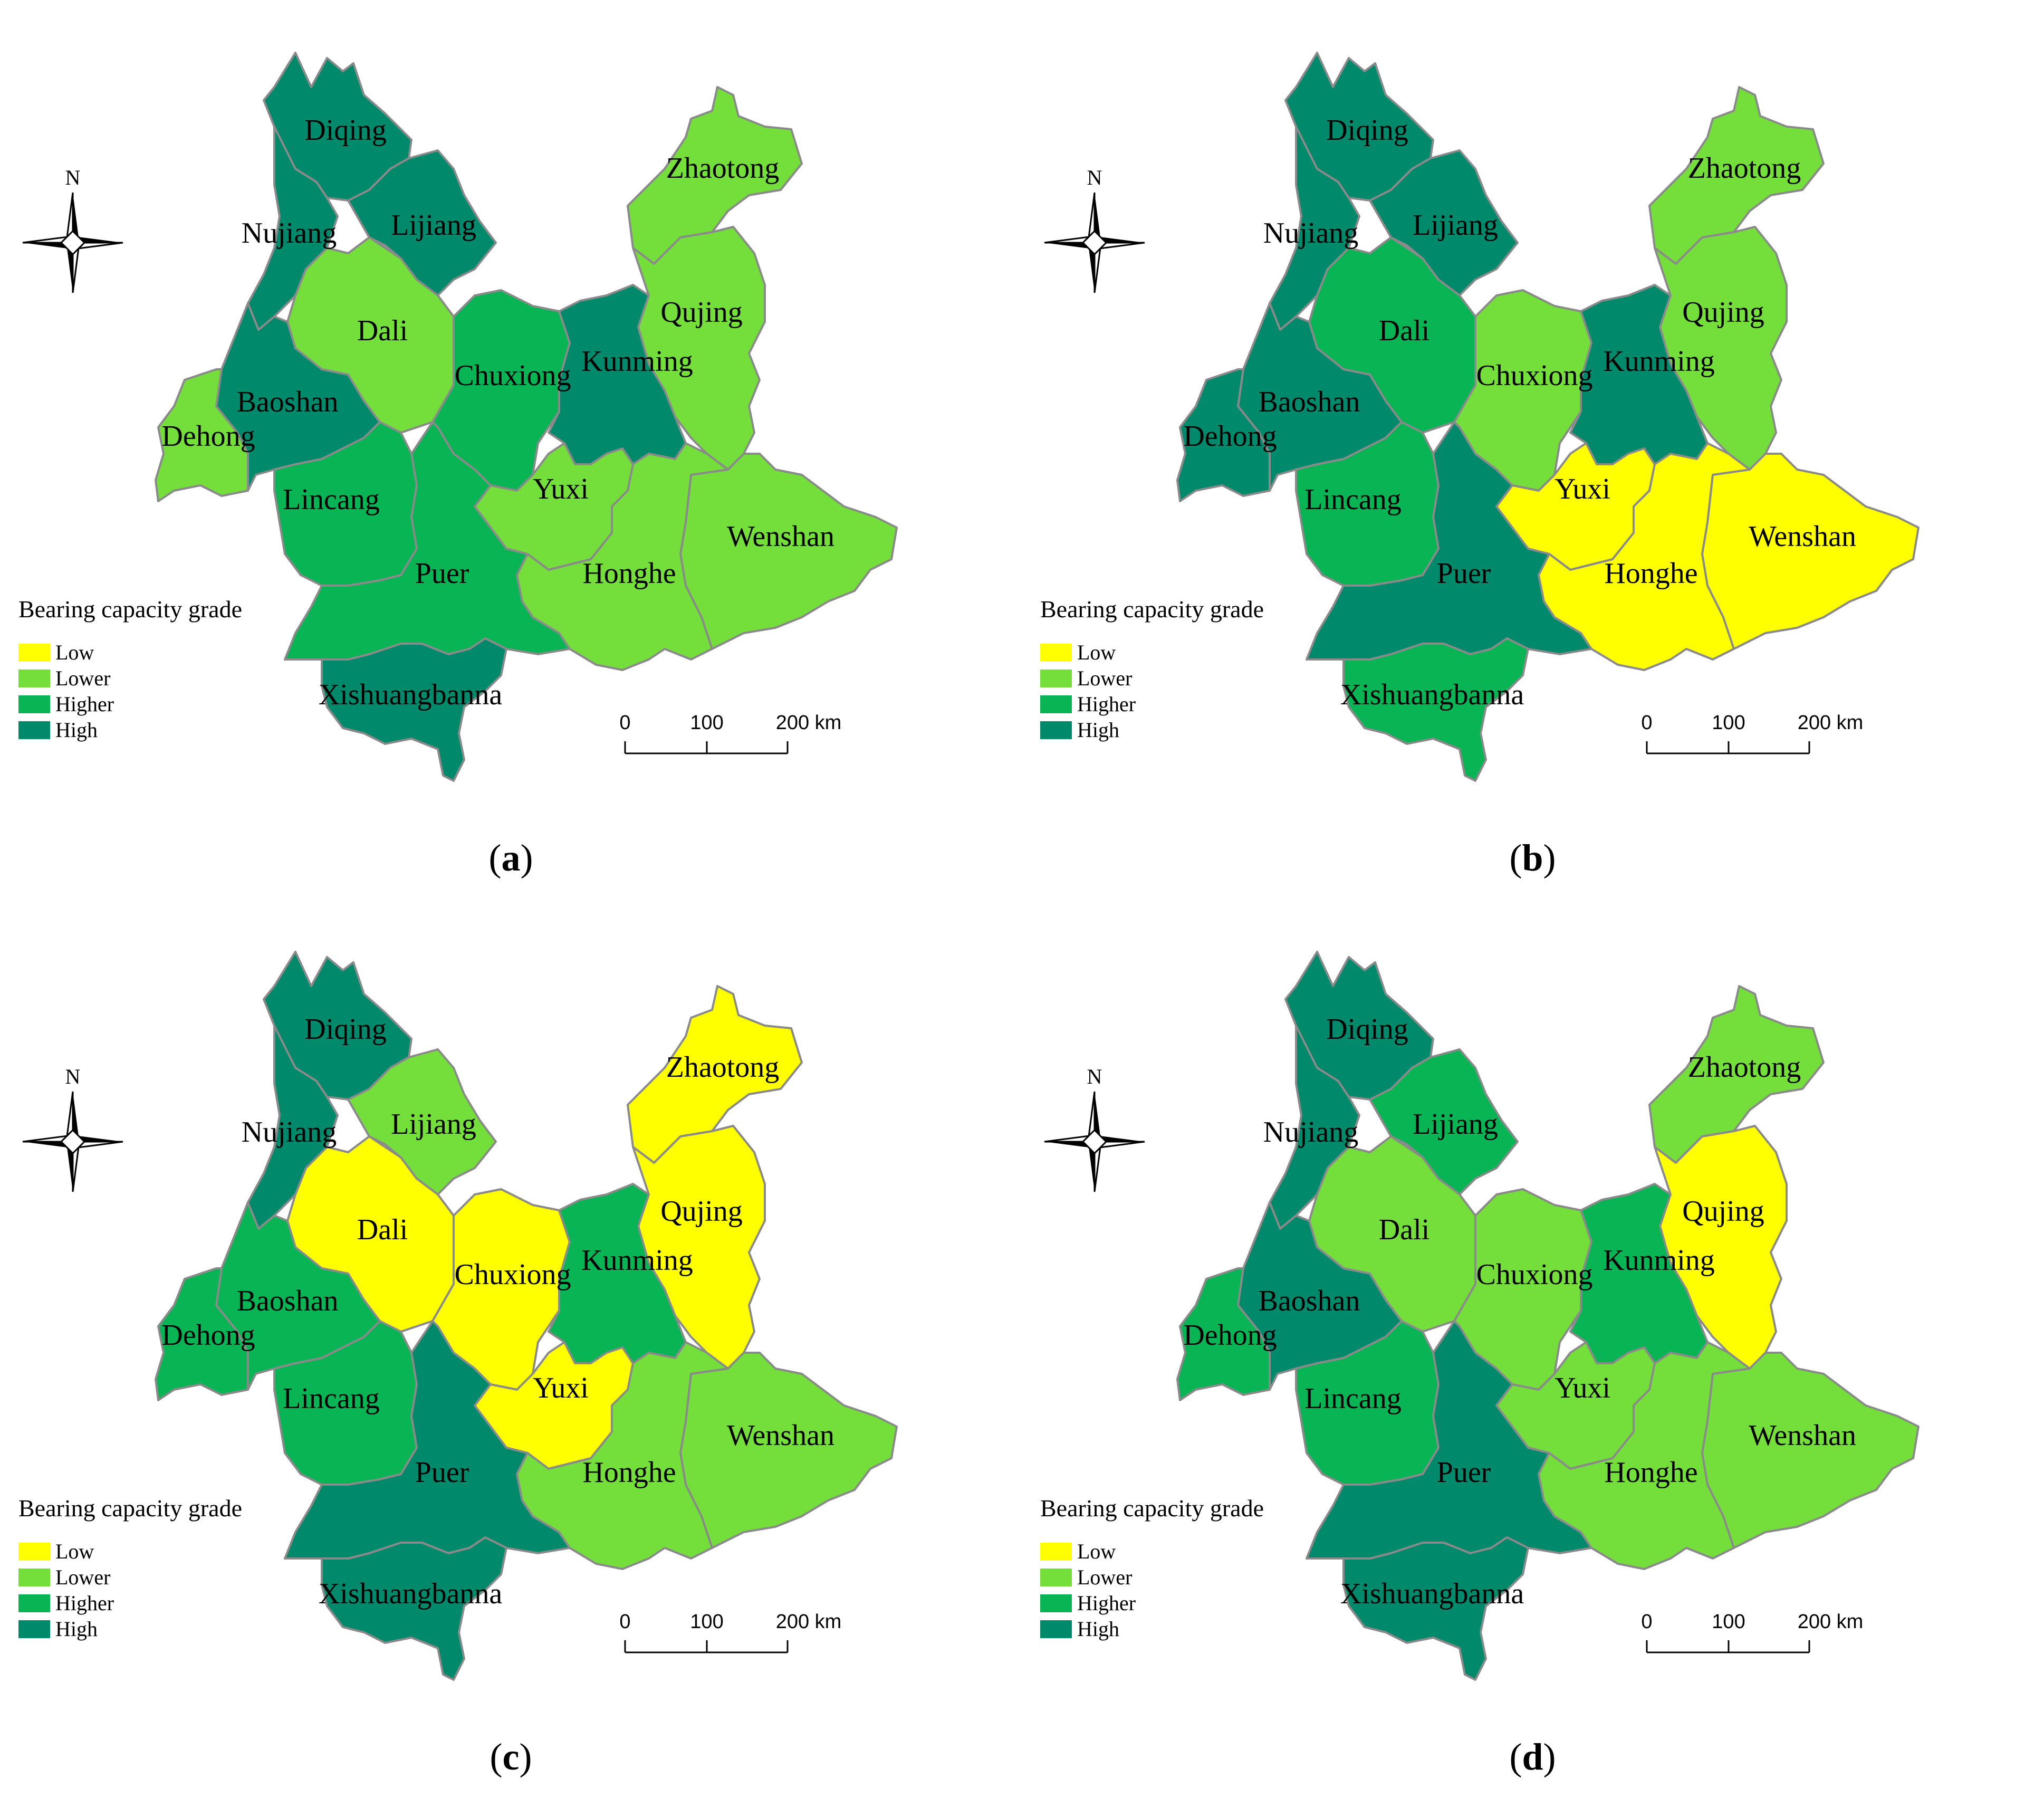 The width and height of the screenshot is (2044, 1798). Describe the element at coordinates (1533, 1757) in the screenshot. I see `caption-letter: d` at that location.